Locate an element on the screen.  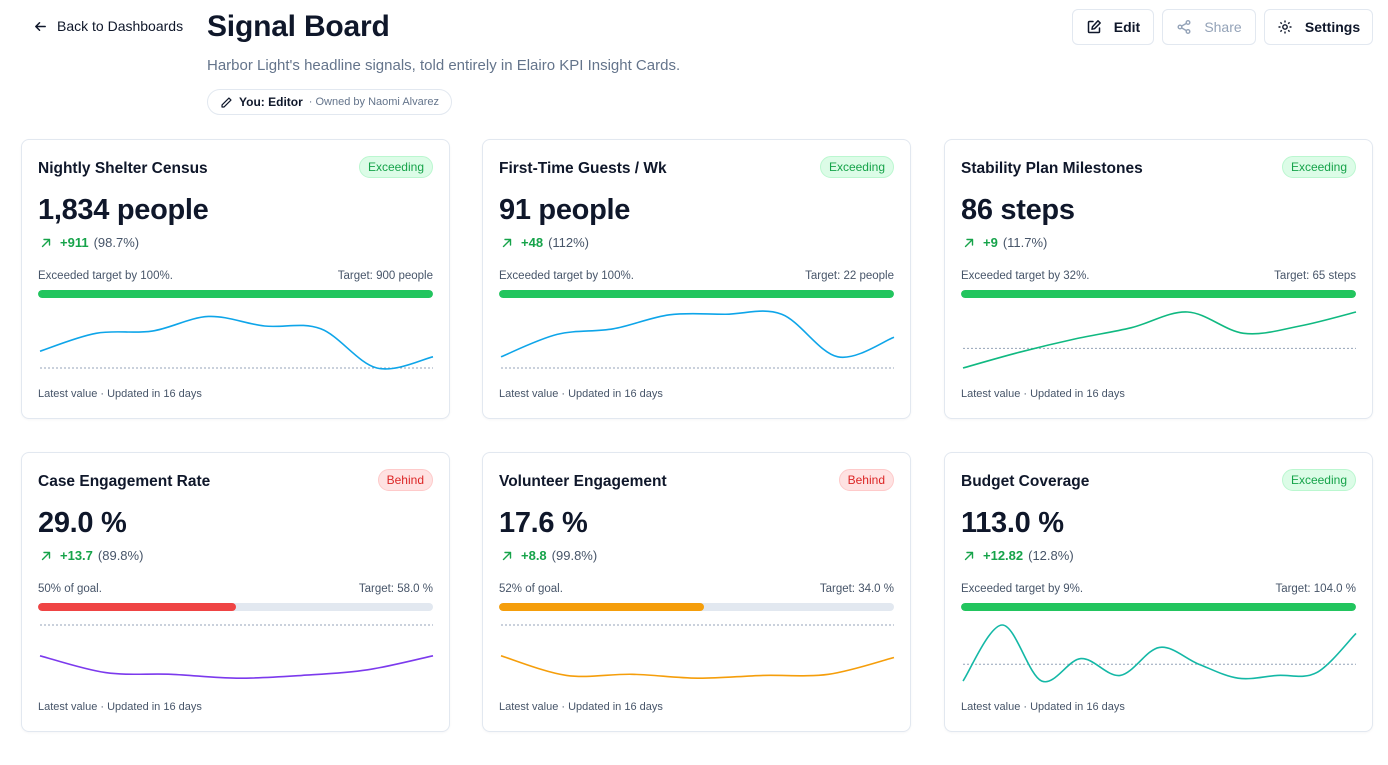
kpi-delta: +12.82 (12.8%) is located at coordinates (1018, 555).